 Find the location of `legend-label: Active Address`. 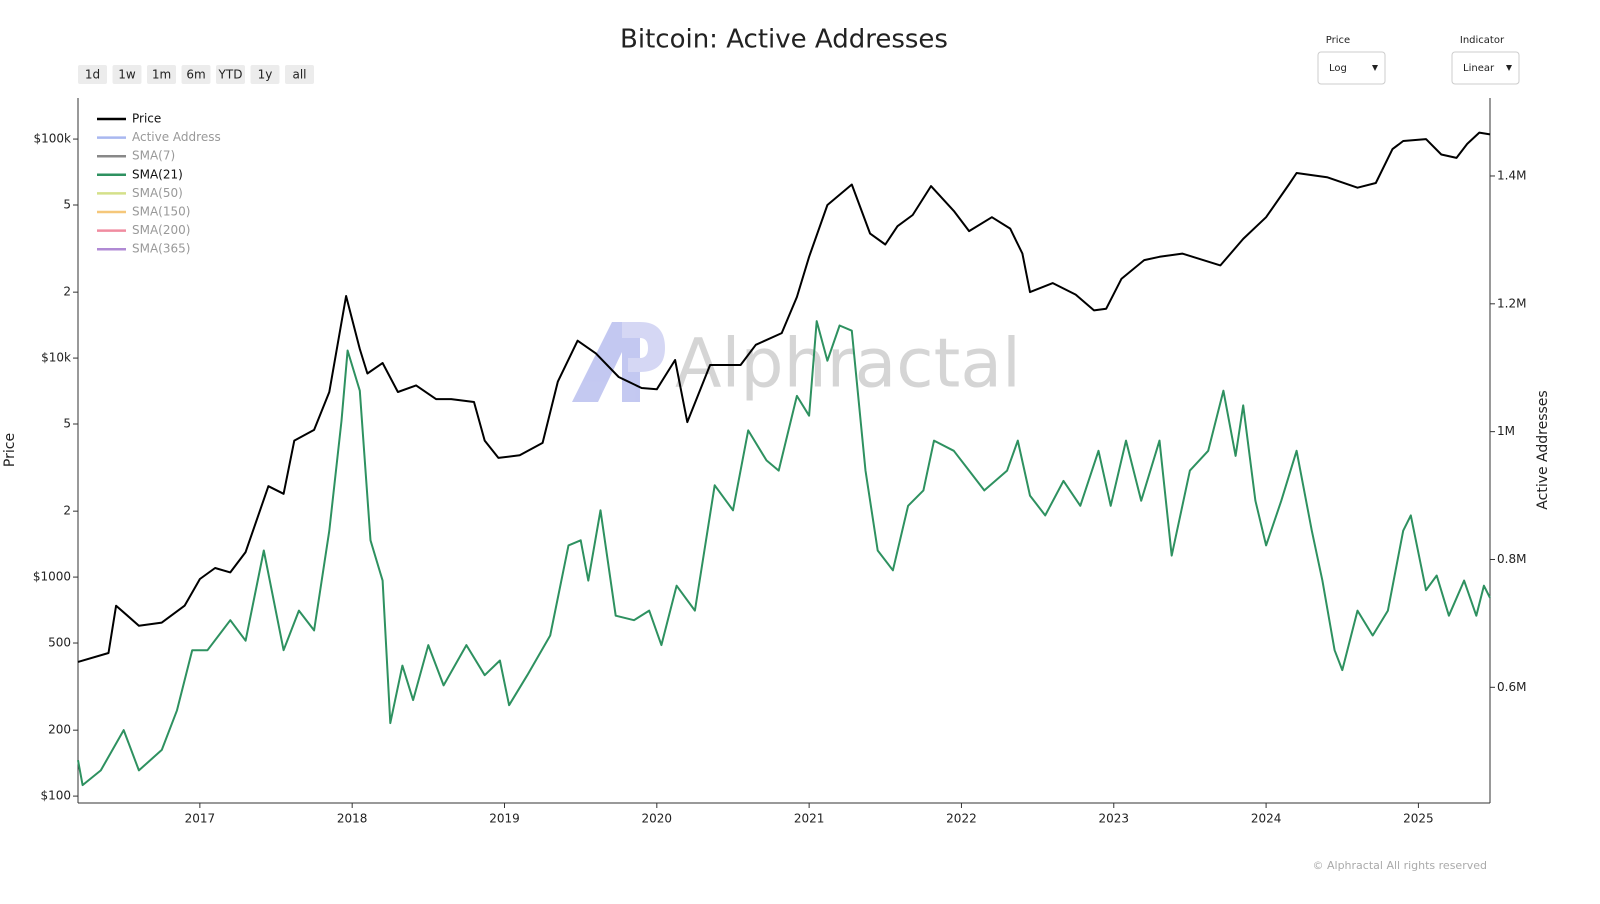

legend-label: Active Address is located at coordinates (176, 137).